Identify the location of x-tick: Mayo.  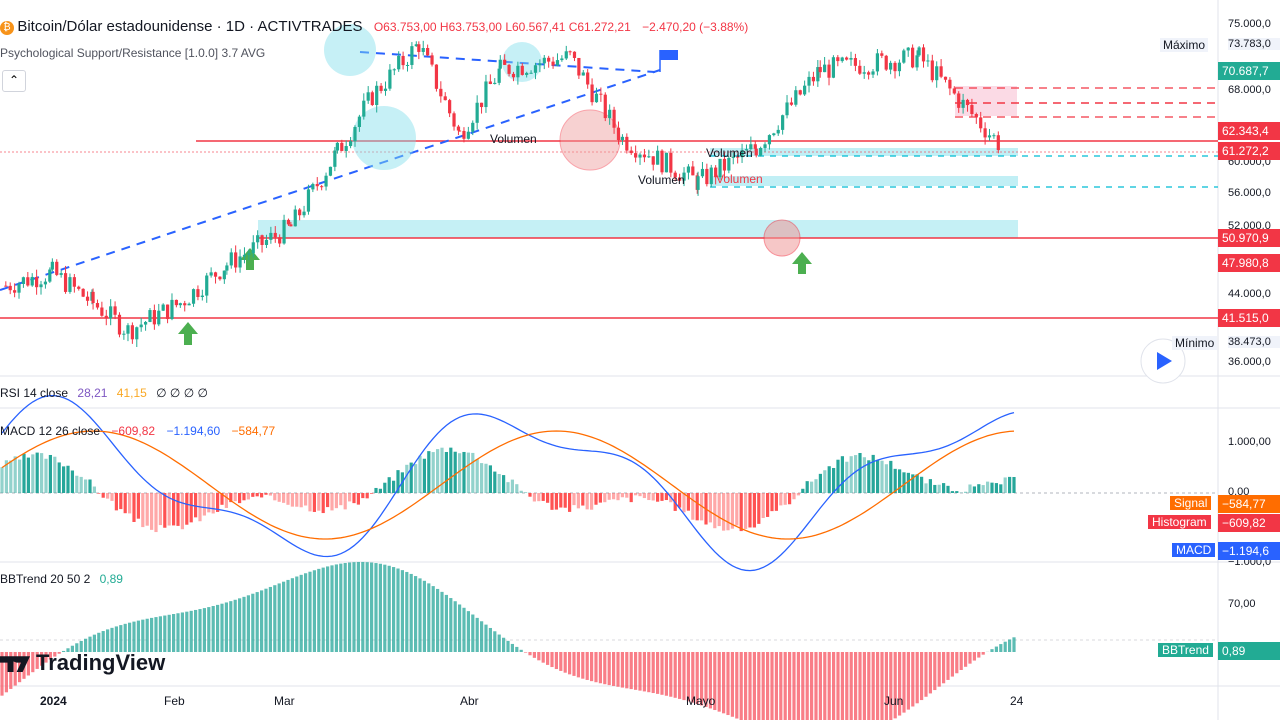
(701, 701).